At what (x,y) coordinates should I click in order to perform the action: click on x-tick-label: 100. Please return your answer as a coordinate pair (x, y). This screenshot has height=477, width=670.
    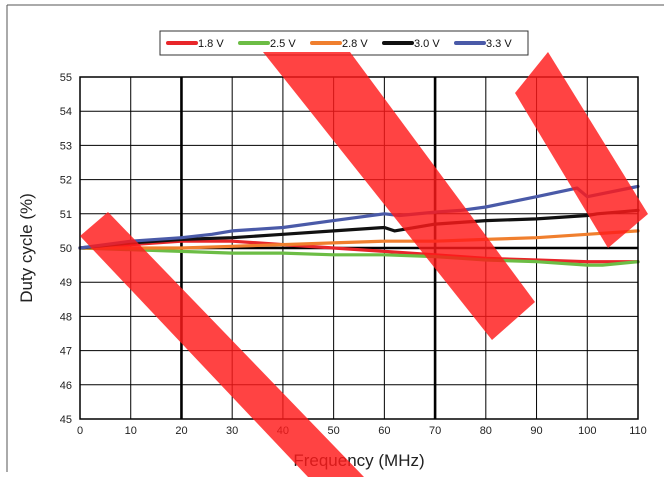
    Looking at the image, I should click on (587, 431).